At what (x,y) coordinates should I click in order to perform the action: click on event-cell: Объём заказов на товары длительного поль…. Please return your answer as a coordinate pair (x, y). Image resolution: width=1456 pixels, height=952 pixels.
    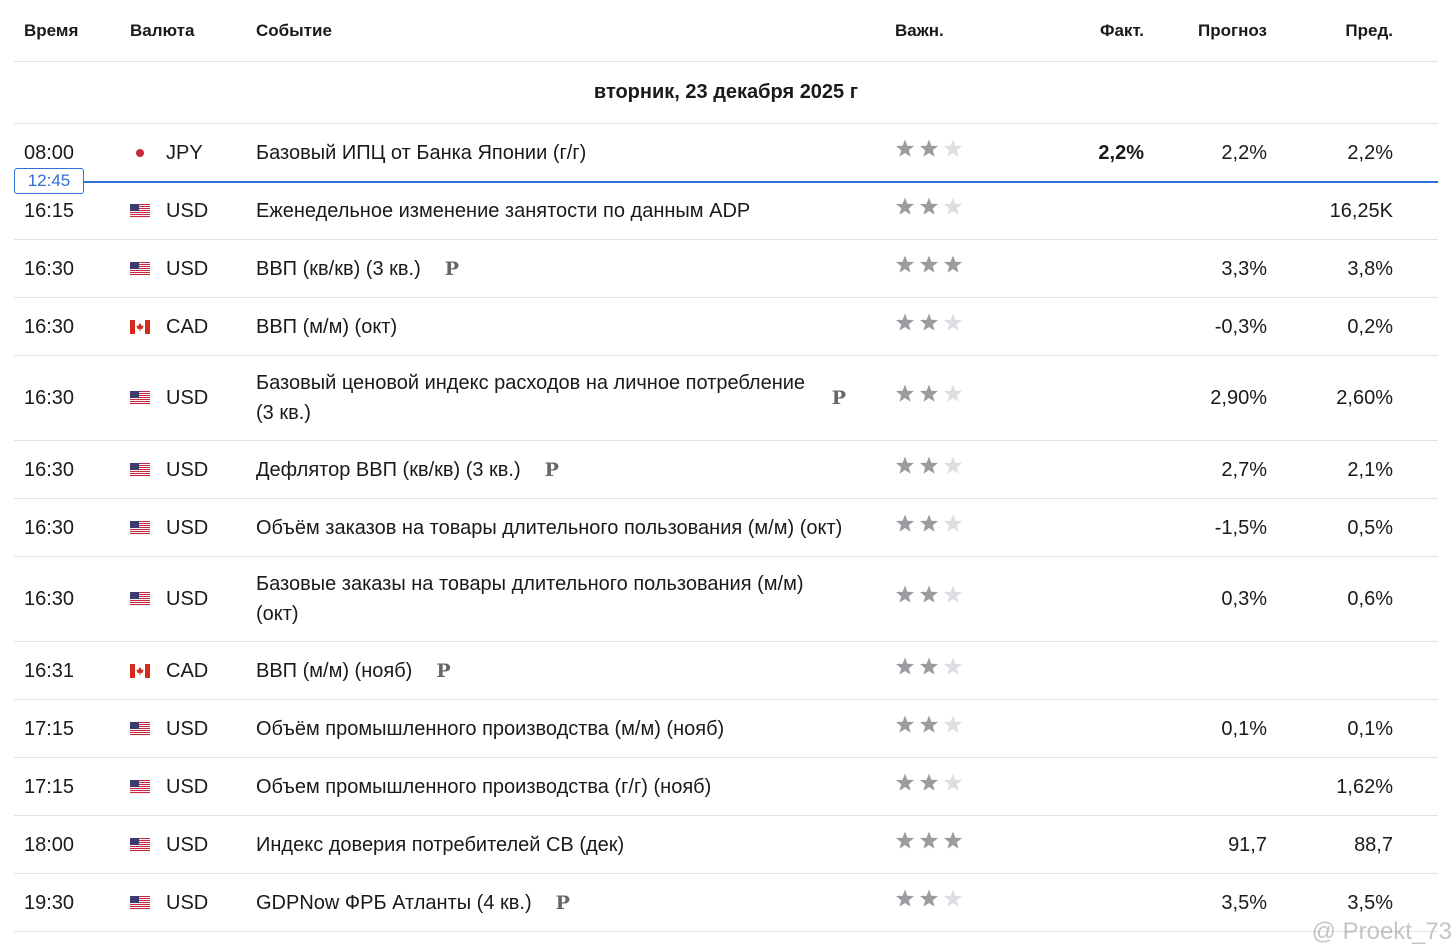
    Looking at the image, I should click on (574, 528).